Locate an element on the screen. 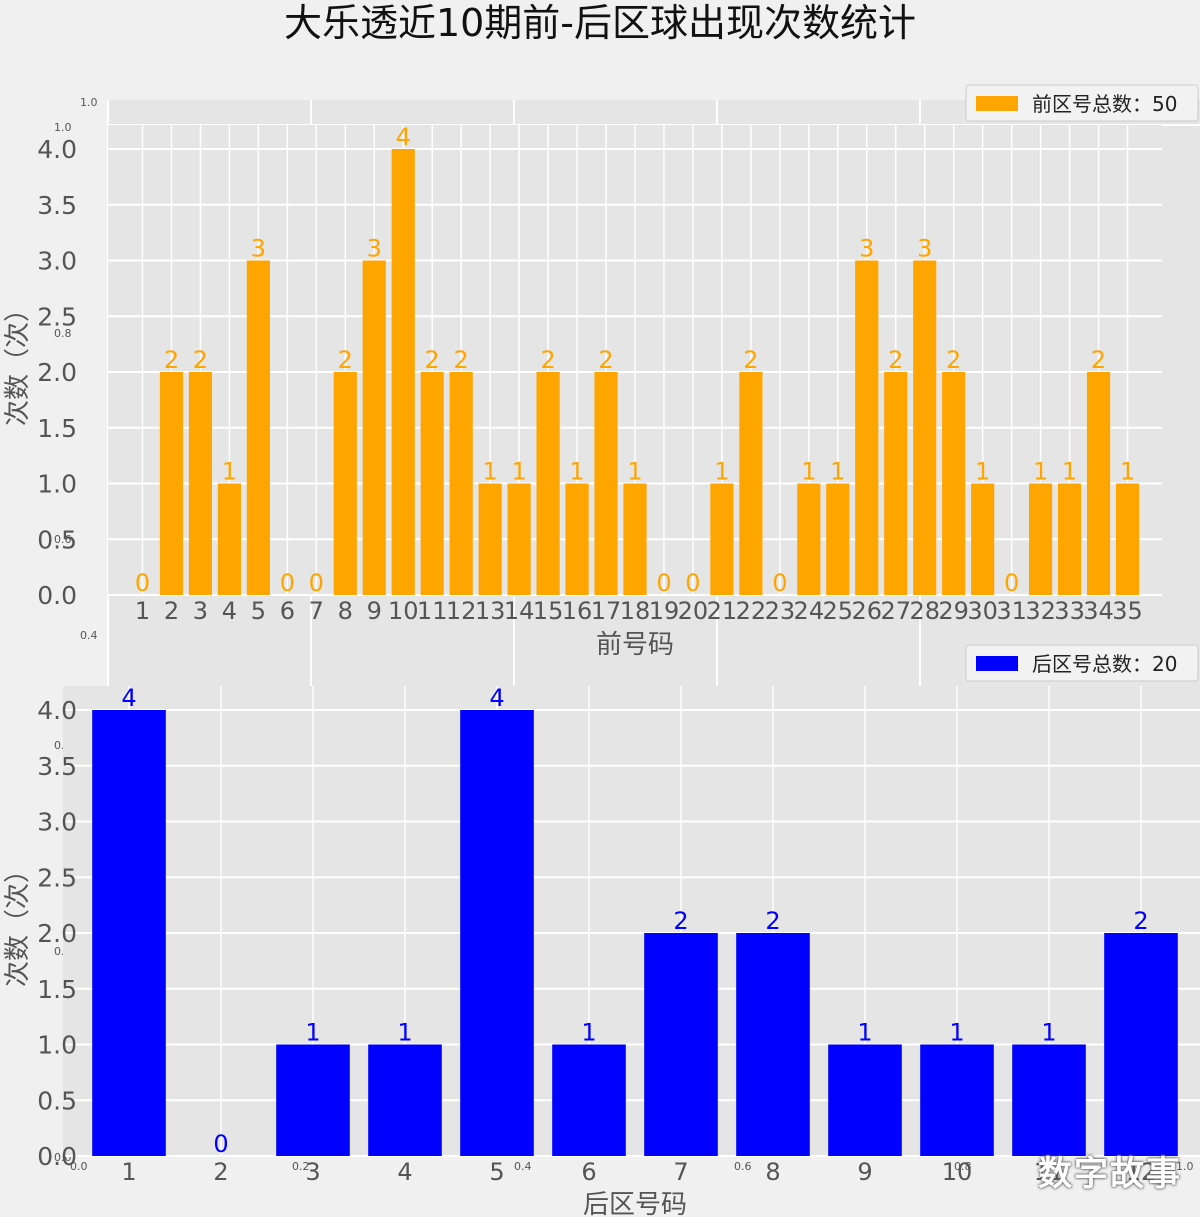 Image resolution: width=1200 pixels, height=1217 pixels. x-tick-label: 31 is located at coordinates (1011, 611).